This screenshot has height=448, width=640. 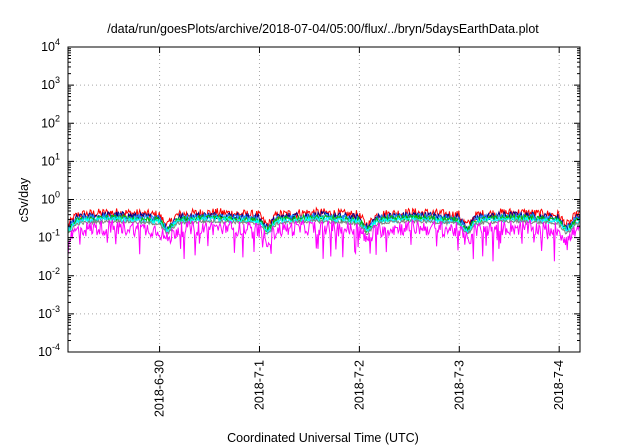 What do you see at coordinates (459, 385) in the screenshot?
I see `x-tick-label: 2018-7-3` at bounding box center [459, 385].